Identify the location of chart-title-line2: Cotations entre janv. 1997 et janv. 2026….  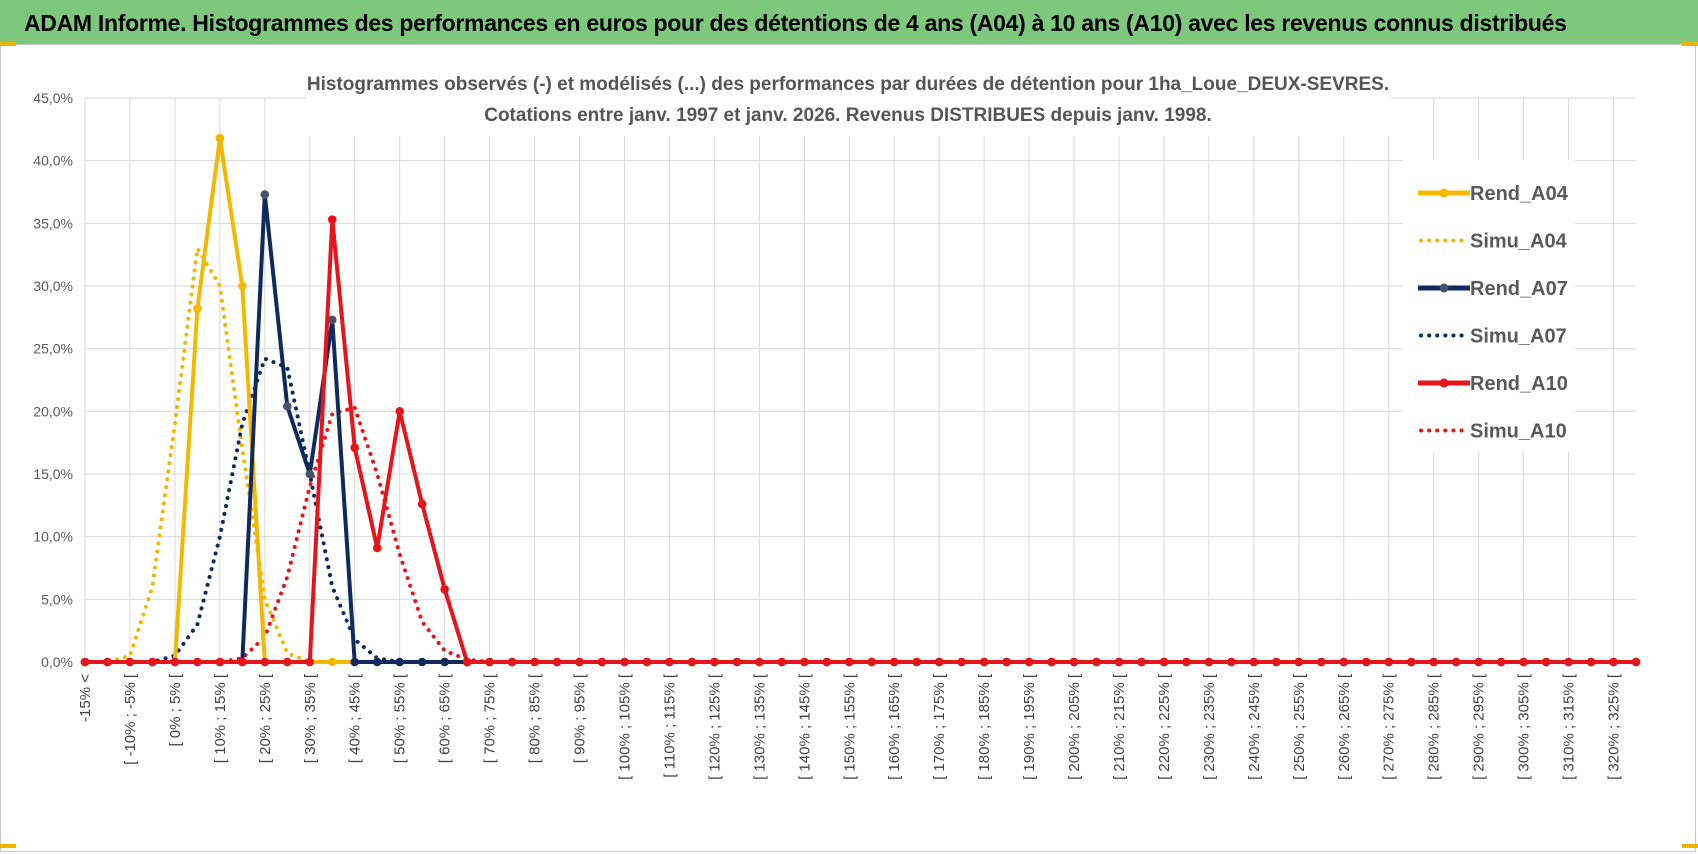
(848, 115).